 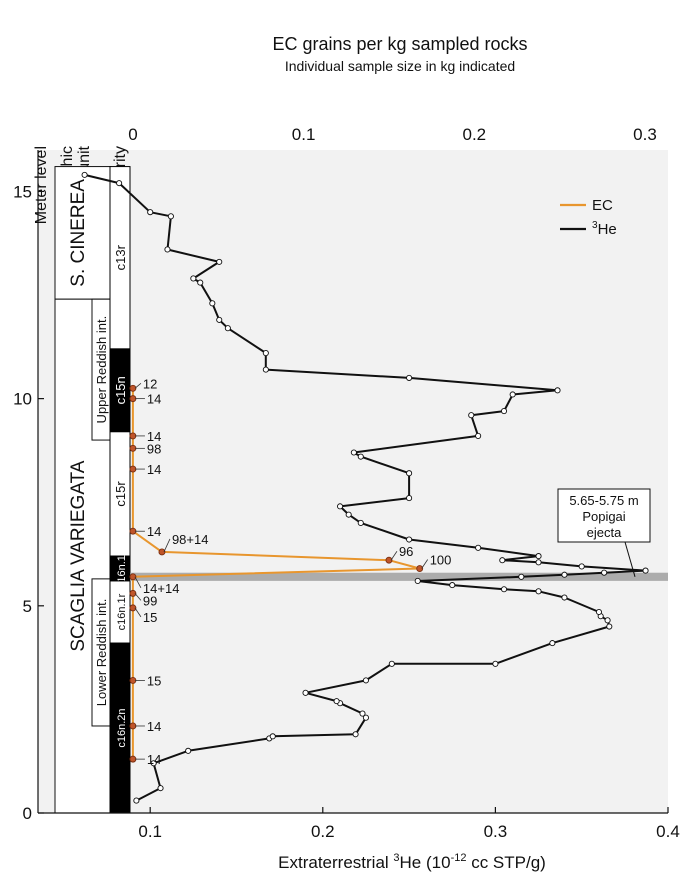 I want to click on polarity-chron-label: c15n, so click(x=120, y=390).